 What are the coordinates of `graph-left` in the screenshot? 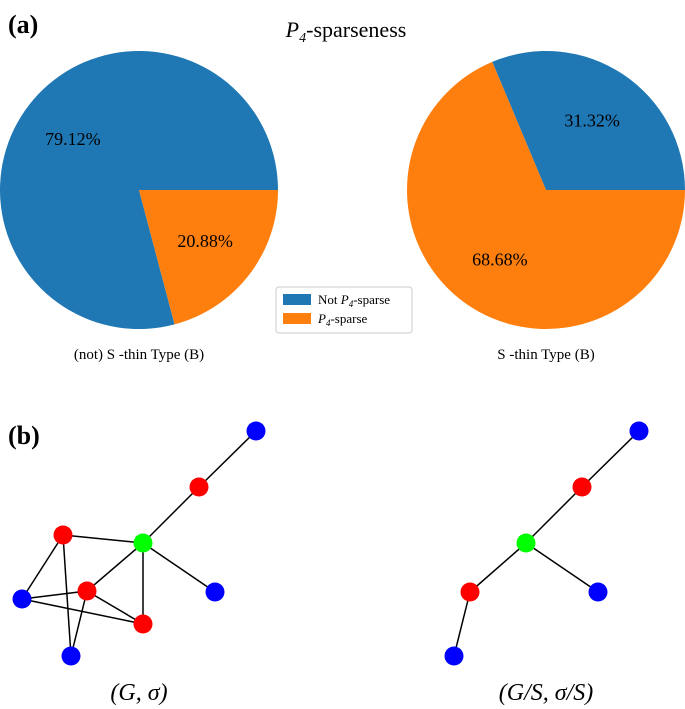 It's located at (139, 543).